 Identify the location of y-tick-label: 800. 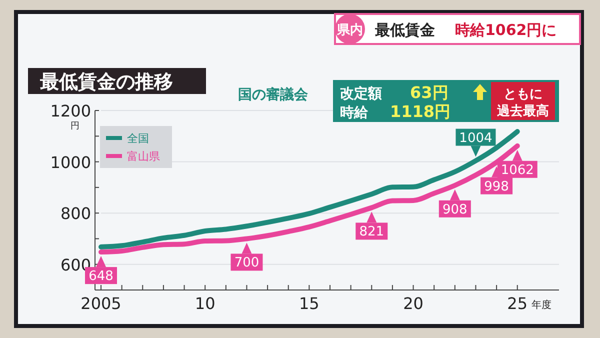
(75, 214).